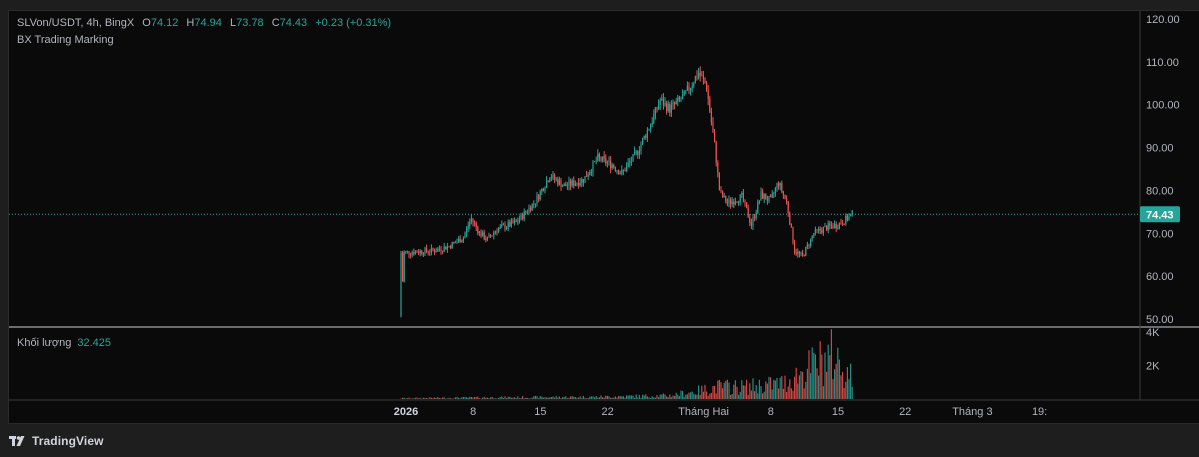 This screenshot has height=457, width=1199. What do you see at coordinates (1039, 412) in the screenshot?
I see `time-tick-label: 19:` at bounding box center [1039, 412].